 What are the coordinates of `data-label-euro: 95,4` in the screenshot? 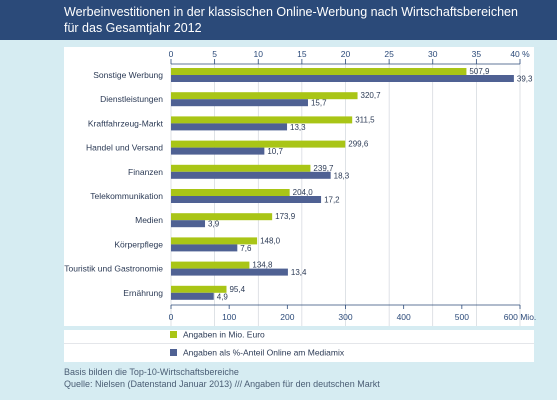 It's located at (237, 289).